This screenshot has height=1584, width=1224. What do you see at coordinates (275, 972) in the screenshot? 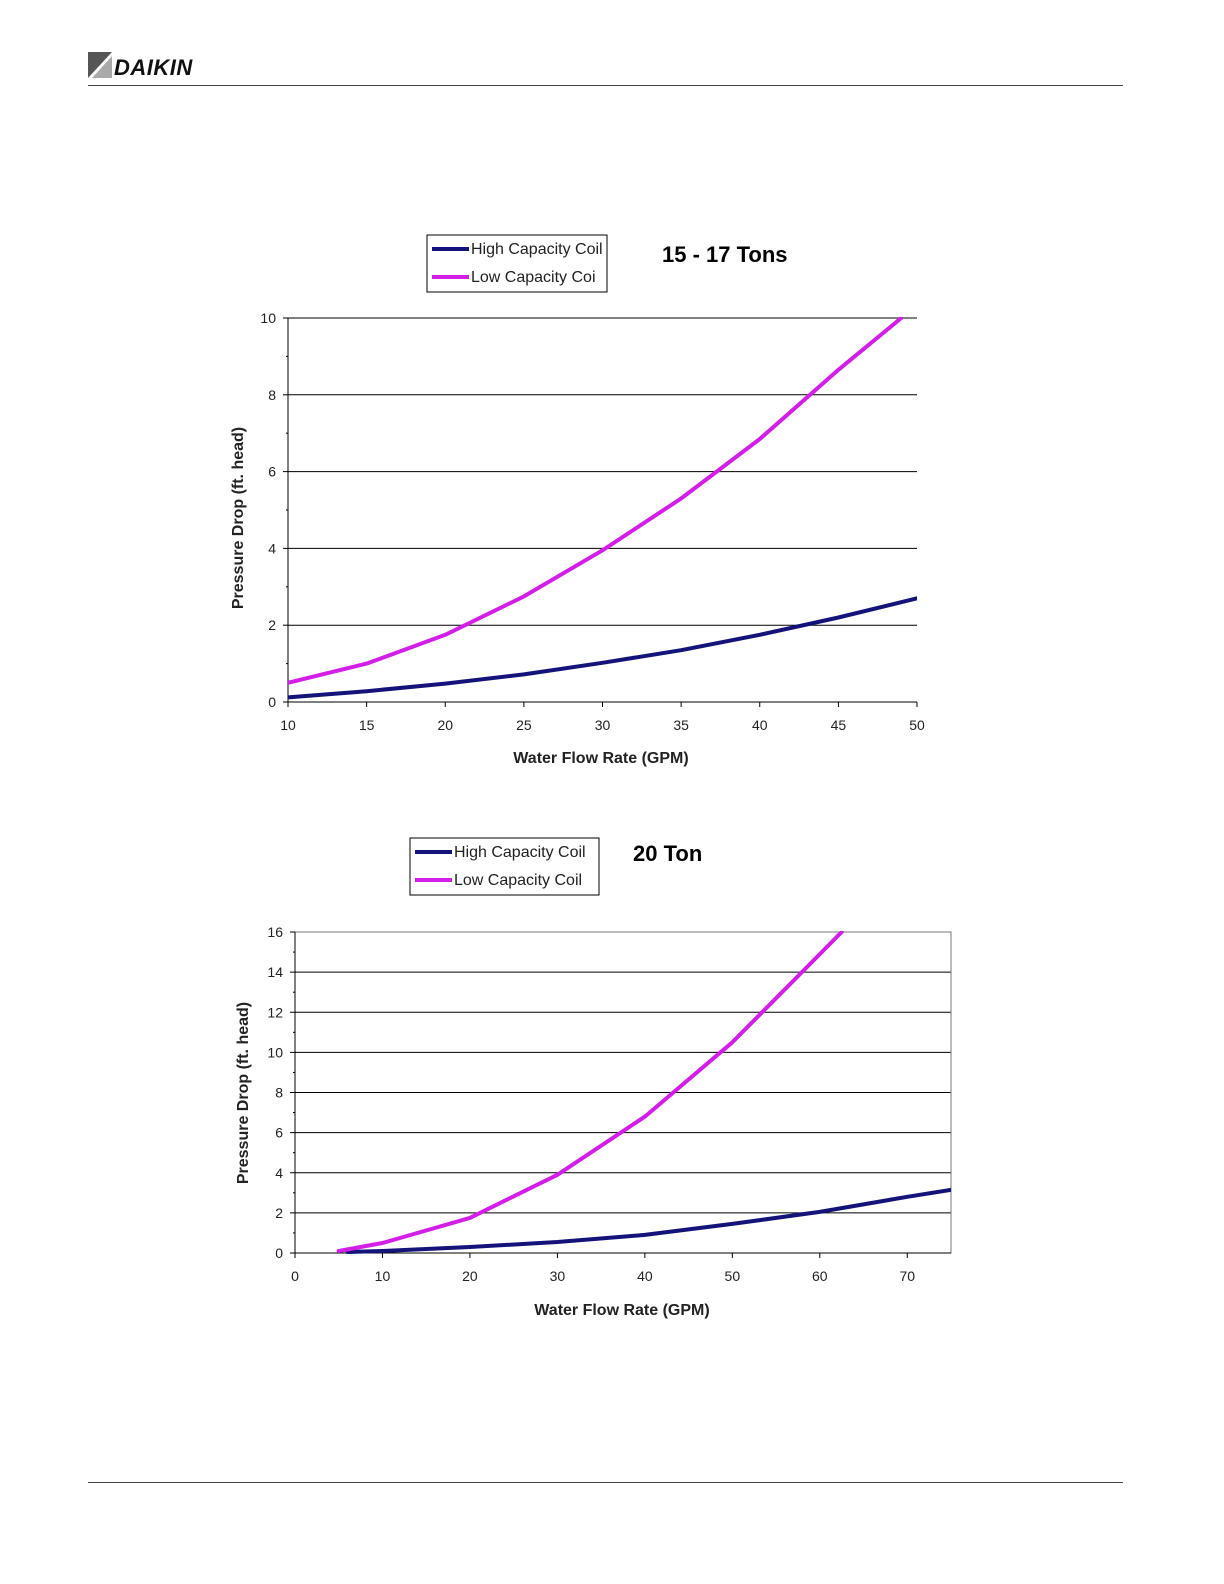
I see `y-tick-label: 14` at bounding box center [275, 972].